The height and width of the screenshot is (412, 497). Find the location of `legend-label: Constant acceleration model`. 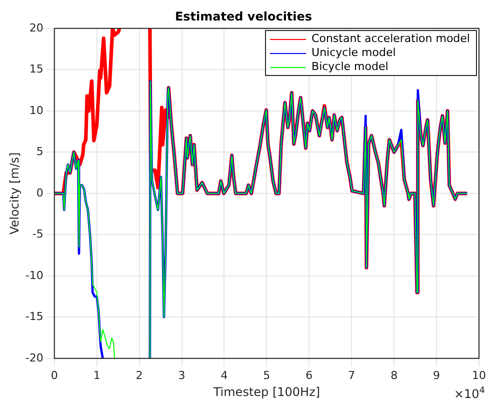

legend-label: Constant acceleration model is located at coordinates (391, 39).